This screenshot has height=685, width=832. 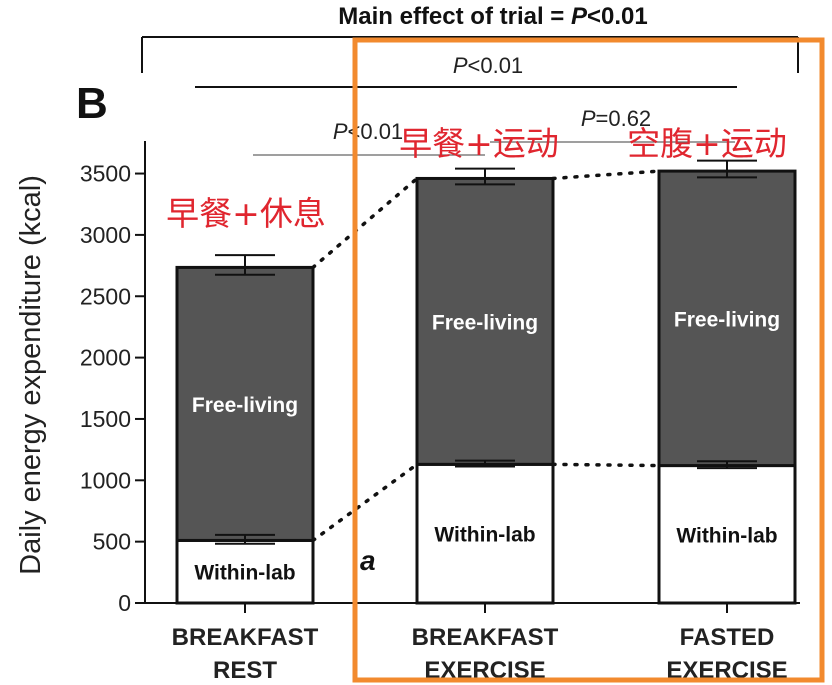 I want to click on annotation-breakfast-exercise: 早餐+运动, so click(x=479, y=143).